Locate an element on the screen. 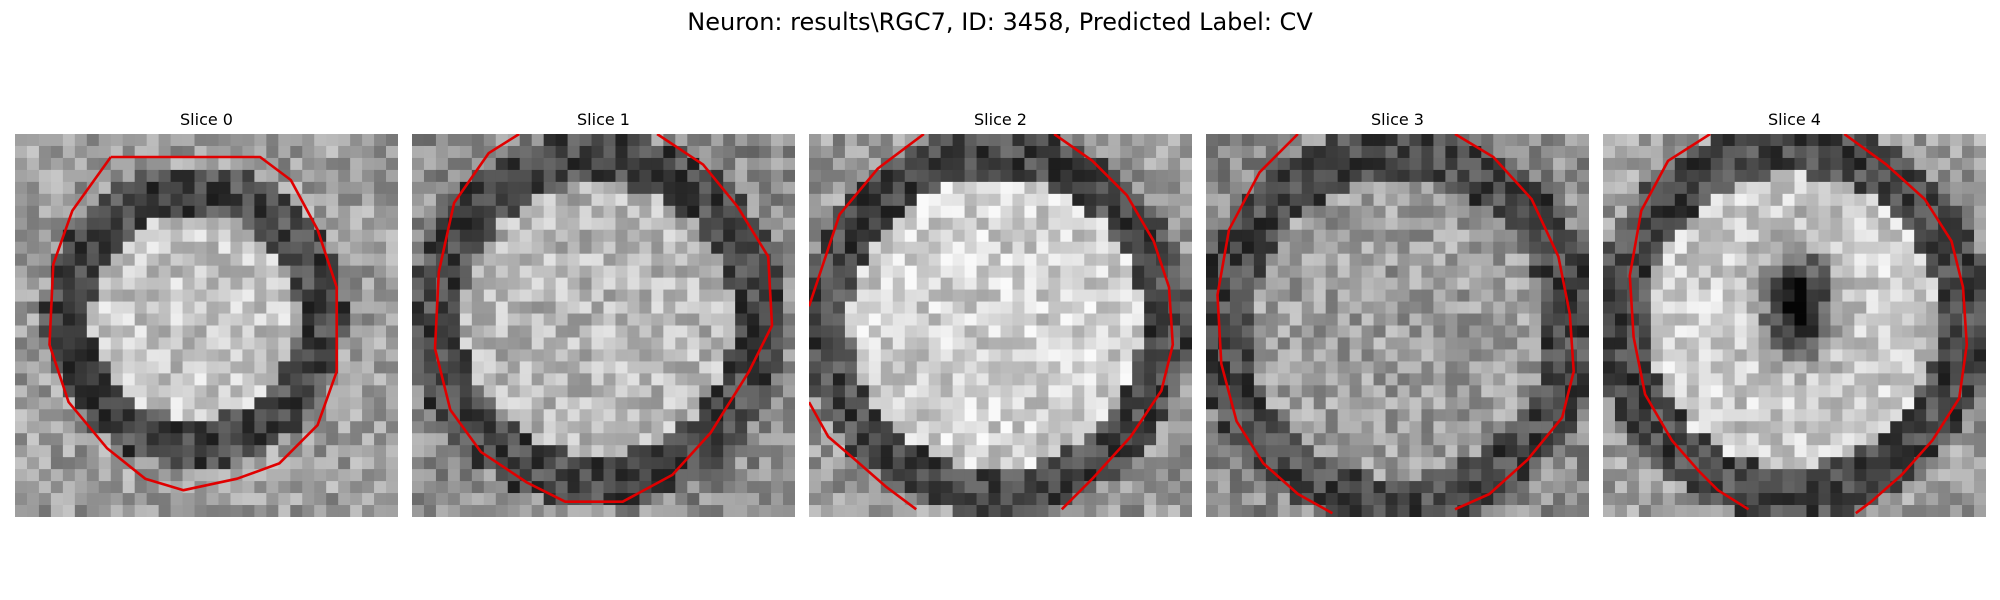 This screenshot has height=600, width=2000. slice-title: Slice 0 is located at coordinates (206, 119).